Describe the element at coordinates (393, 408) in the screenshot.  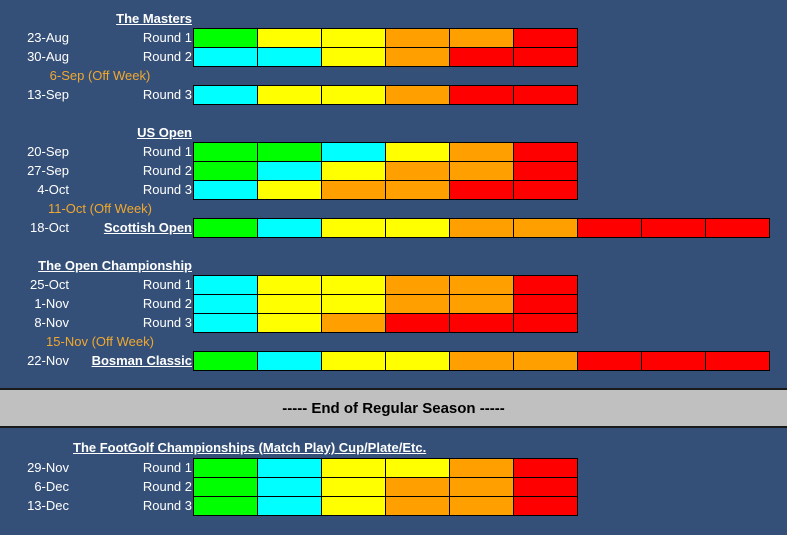
I see `end-of-regular-season-banner: ----- End of Regular Season -----` at that location.